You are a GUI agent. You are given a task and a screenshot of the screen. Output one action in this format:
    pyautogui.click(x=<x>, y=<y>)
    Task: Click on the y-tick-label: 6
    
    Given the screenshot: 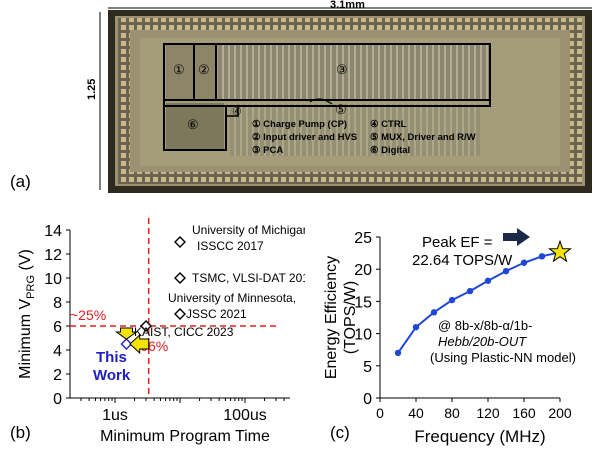 What is the action you would take?
    pyautogui.click(x=57, y=327)
    